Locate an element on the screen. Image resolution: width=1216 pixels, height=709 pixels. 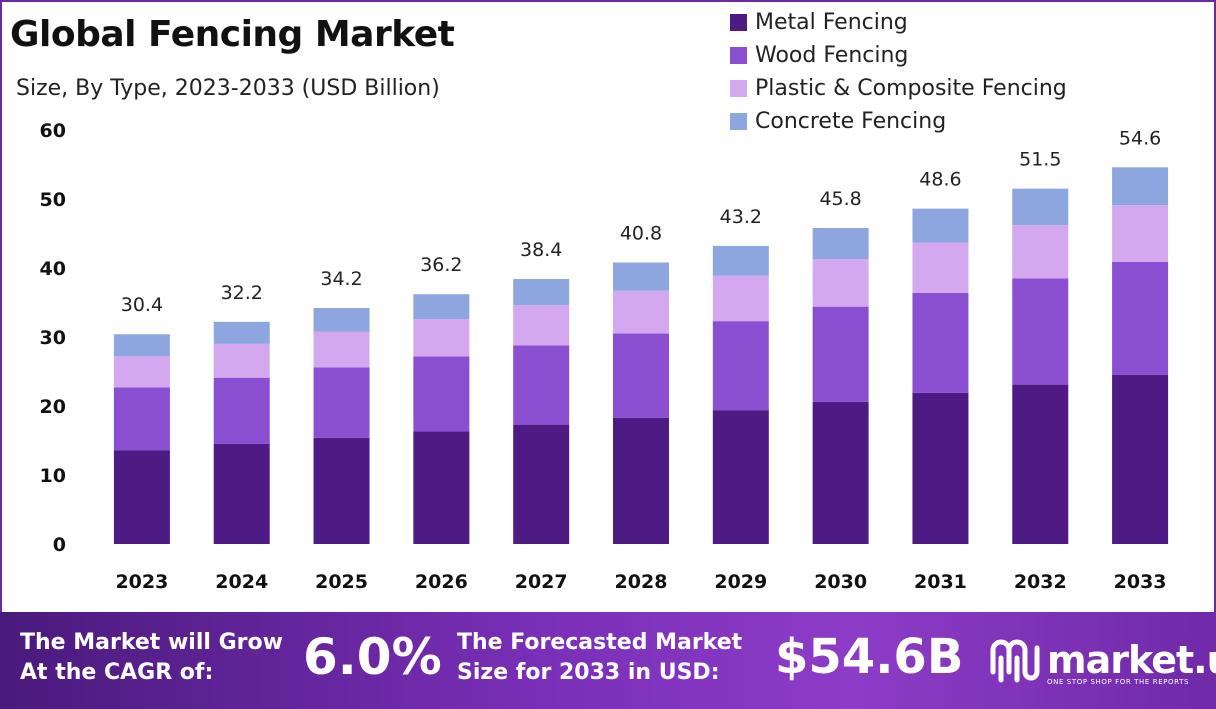
bar-segment-2030-metal-fencing is located at coordinates (840, 472).